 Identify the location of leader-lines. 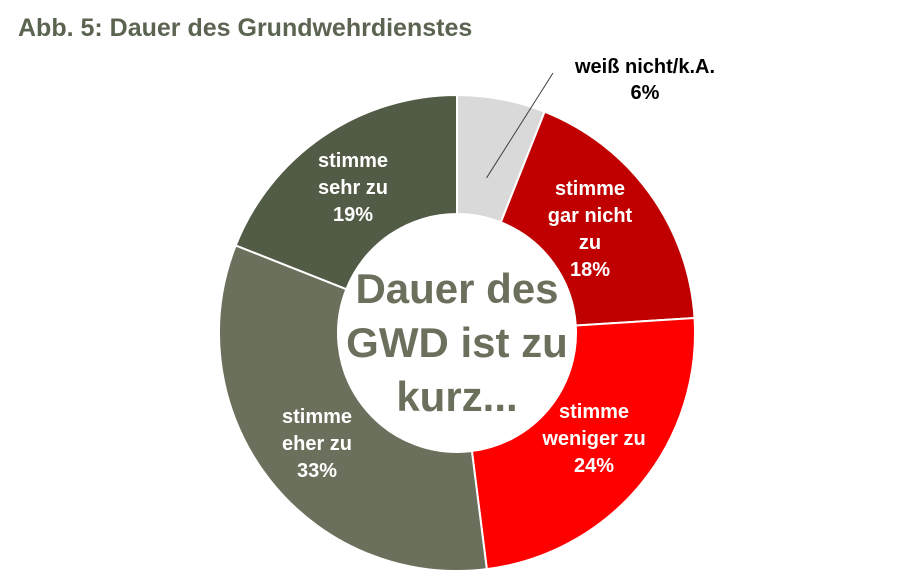
(520, 125).